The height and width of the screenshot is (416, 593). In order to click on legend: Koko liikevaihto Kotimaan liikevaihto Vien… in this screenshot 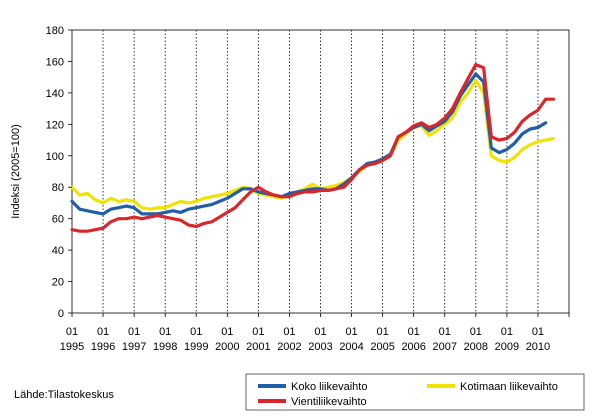, I will do `click(415, 392)`.